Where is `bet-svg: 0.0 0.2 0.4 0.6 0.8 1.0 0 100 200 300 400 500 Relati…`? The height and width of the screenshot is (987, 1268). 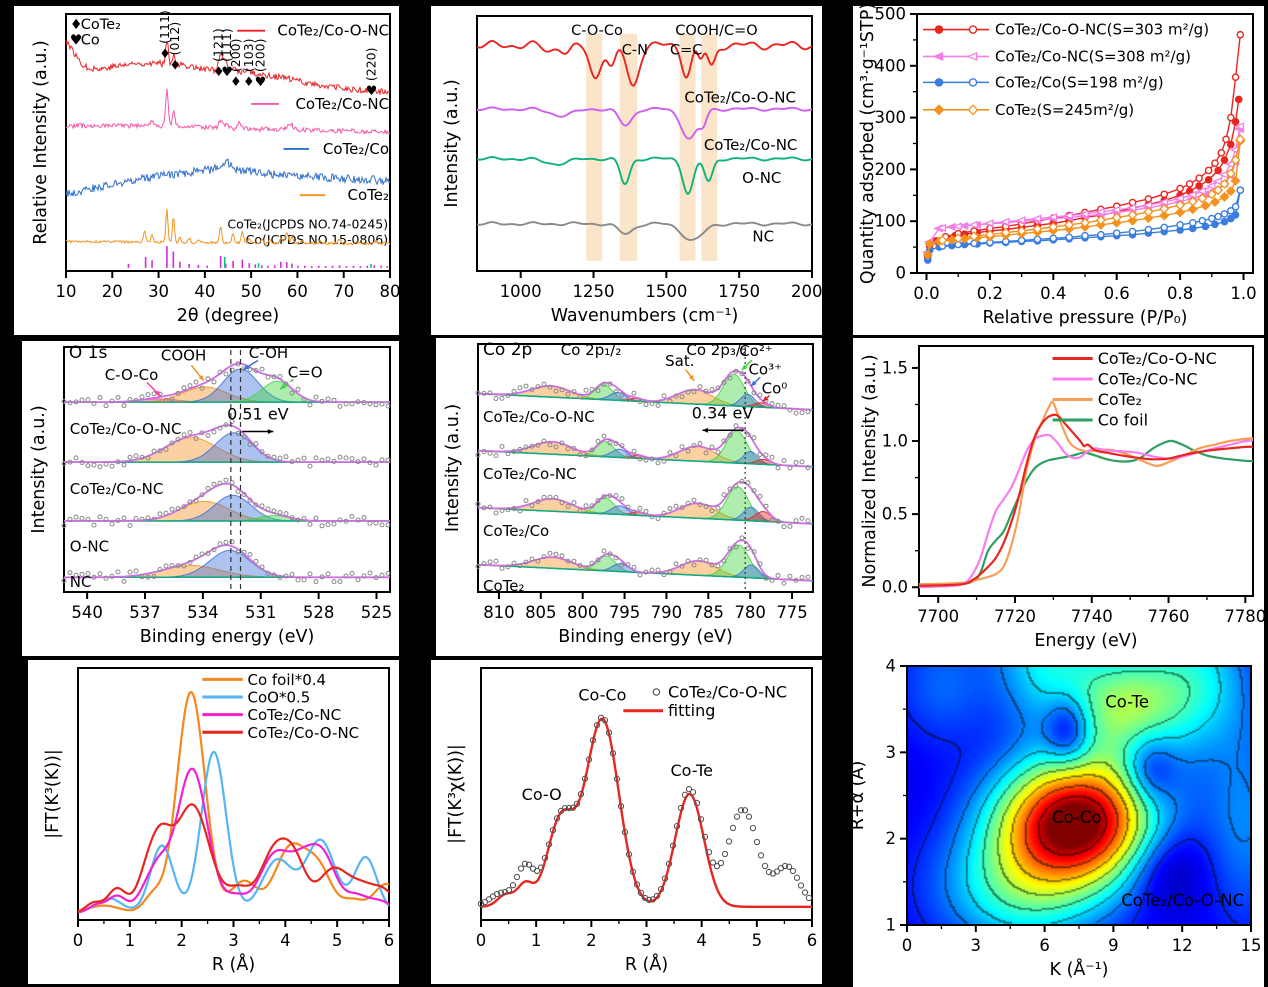 bet-svg: 0.0 0.2 0.4 0.6 0.8 1.0 0 100 200 300 400 500 Relati… is located at coordinates (1057, 167).